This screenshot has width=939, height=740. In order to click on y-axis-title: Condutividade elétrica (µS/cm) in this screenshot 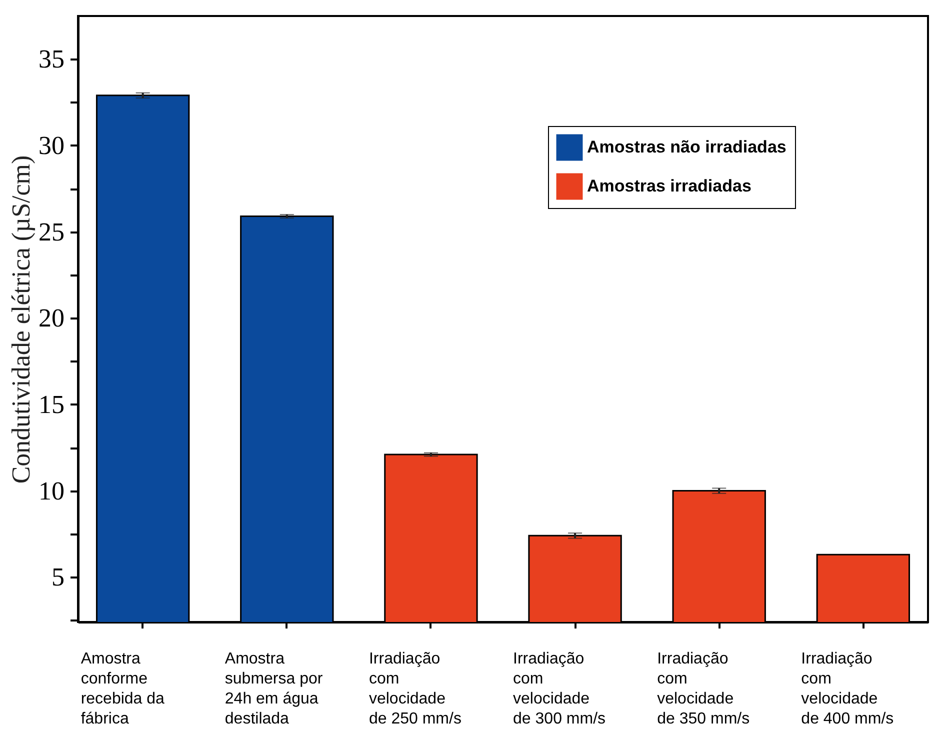, I will do `click(21, 319)`.